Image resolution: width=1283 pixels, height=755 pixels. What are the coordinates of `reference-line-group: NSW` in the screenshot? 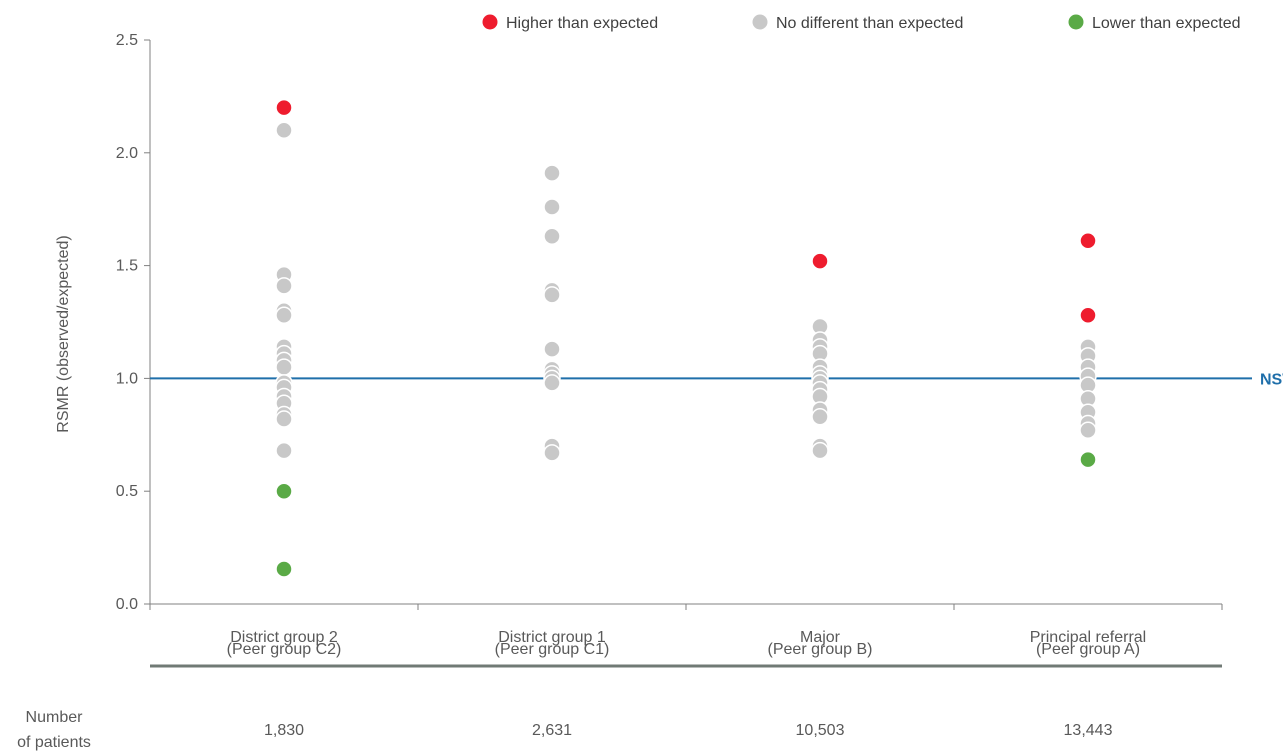 It's located at (716, 379).